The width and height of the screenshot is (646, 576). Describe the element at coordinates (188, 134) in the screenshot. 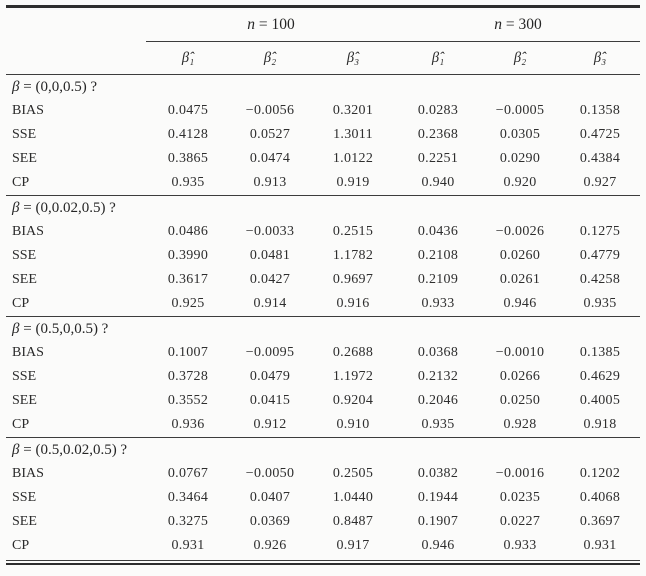

I see `value-cell: 0.4128` at that location.